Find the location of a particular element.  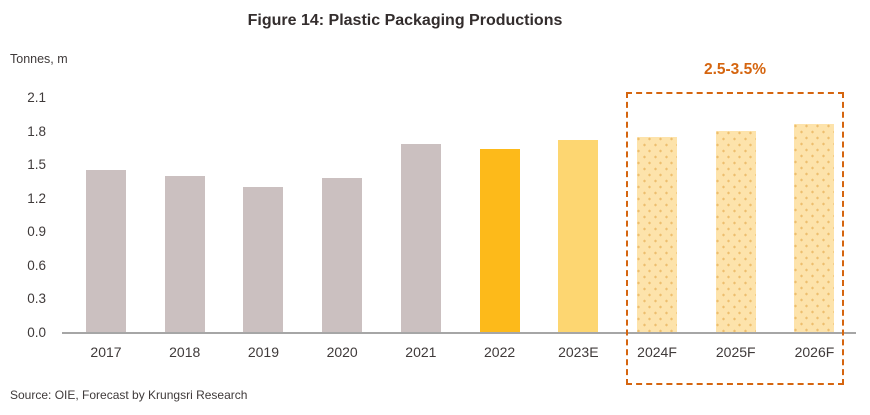

y-axis-tick-label: 1.2 is located at coordinates (36, 198).